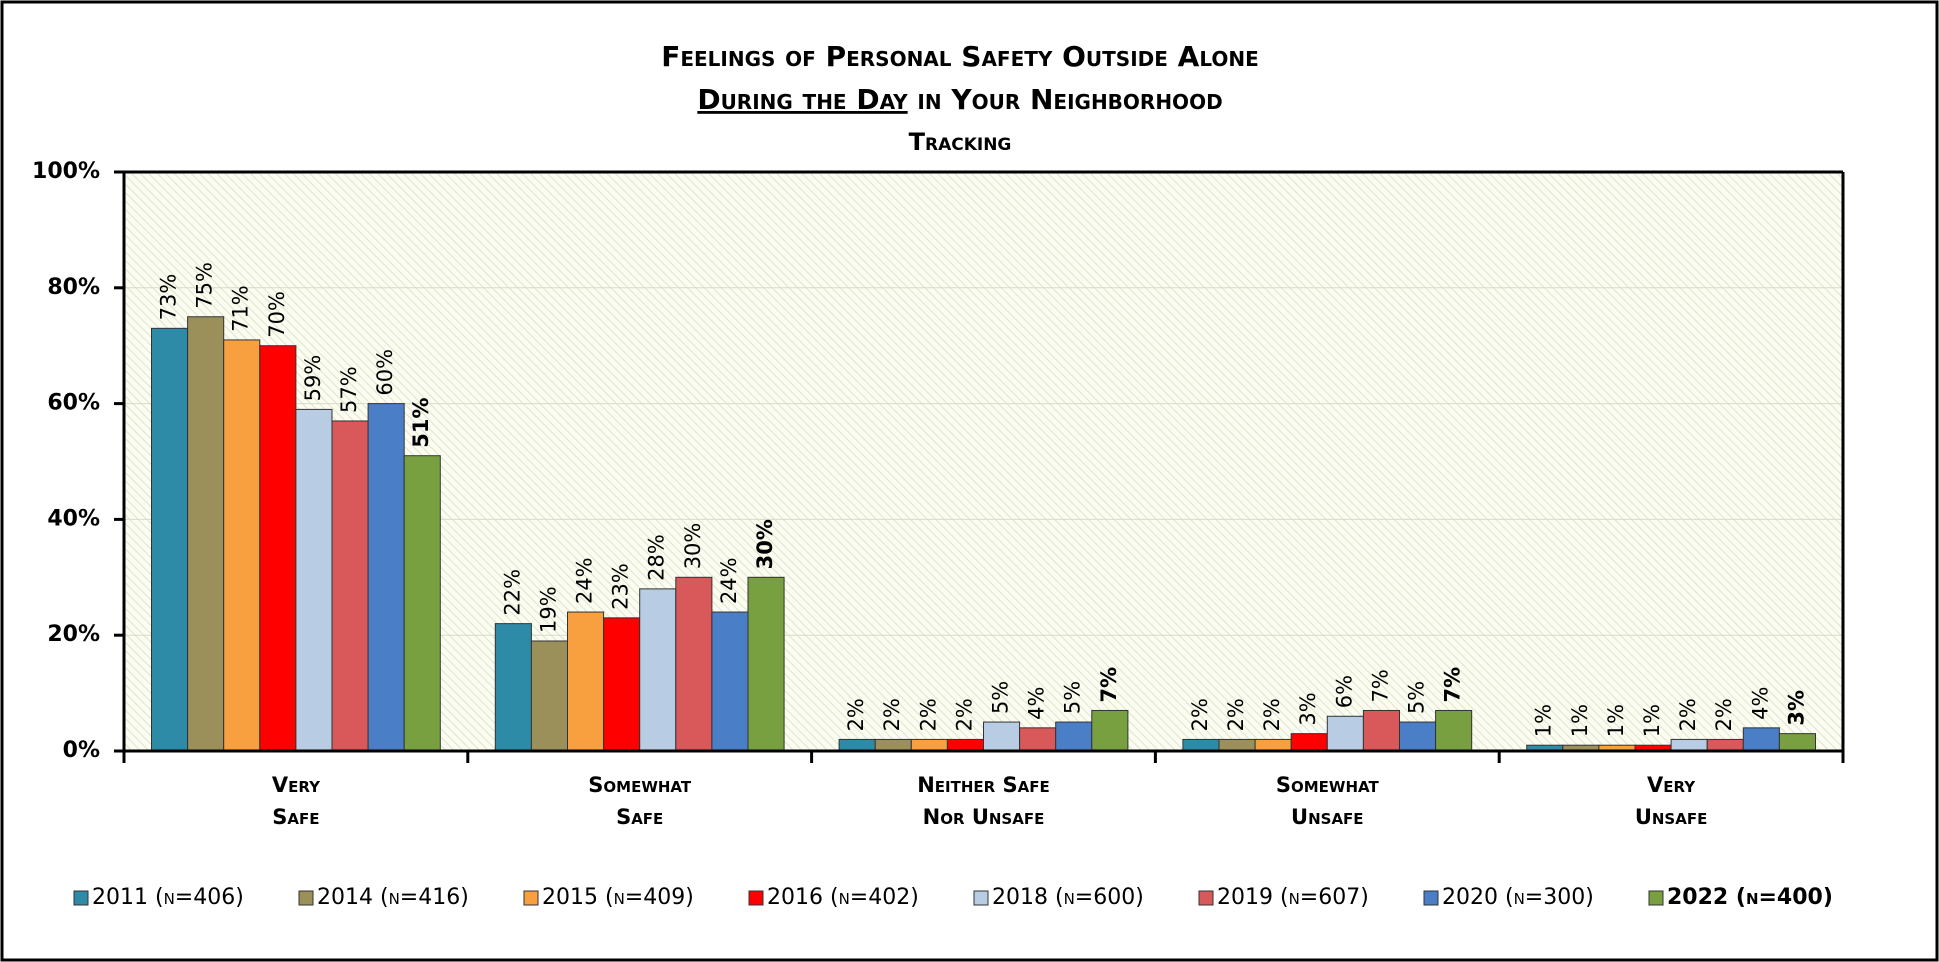 The width and height of the screenshot is (1939, 962). I want to click on legend-label: 2011 (n=406), so click(168, 897).